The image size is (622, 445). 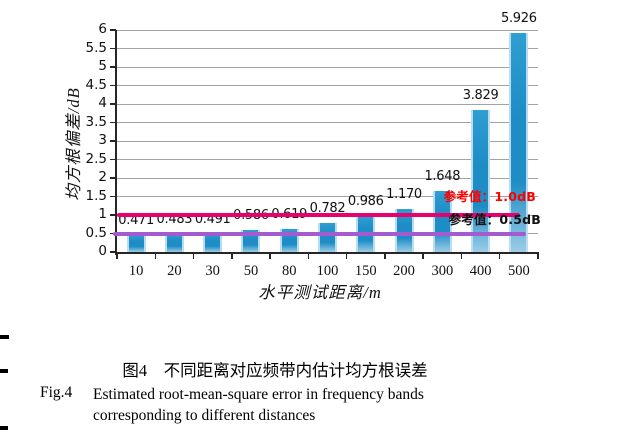 I want to click on x-axis-tick-label: 10, so click(x=136, y=271).